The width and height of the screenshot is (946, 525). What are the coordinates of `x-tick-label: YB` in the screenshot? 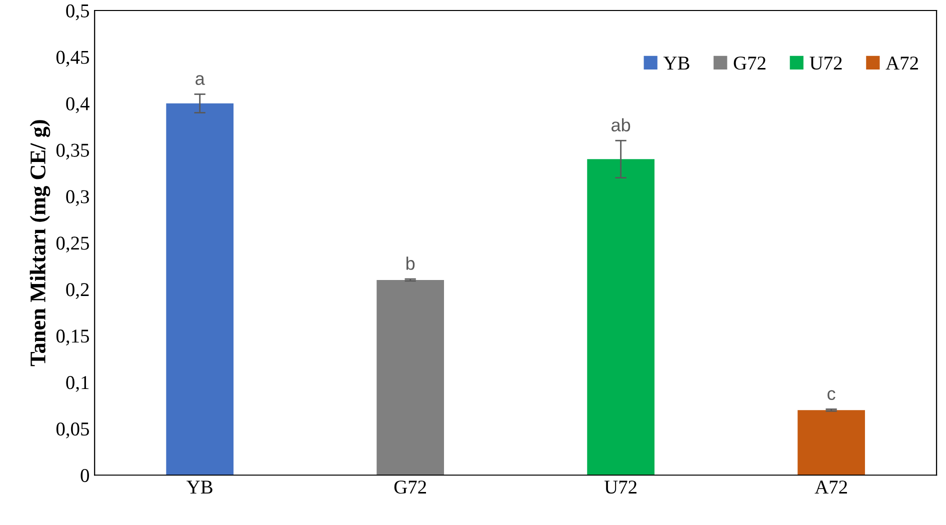 It's located at (199, 487).